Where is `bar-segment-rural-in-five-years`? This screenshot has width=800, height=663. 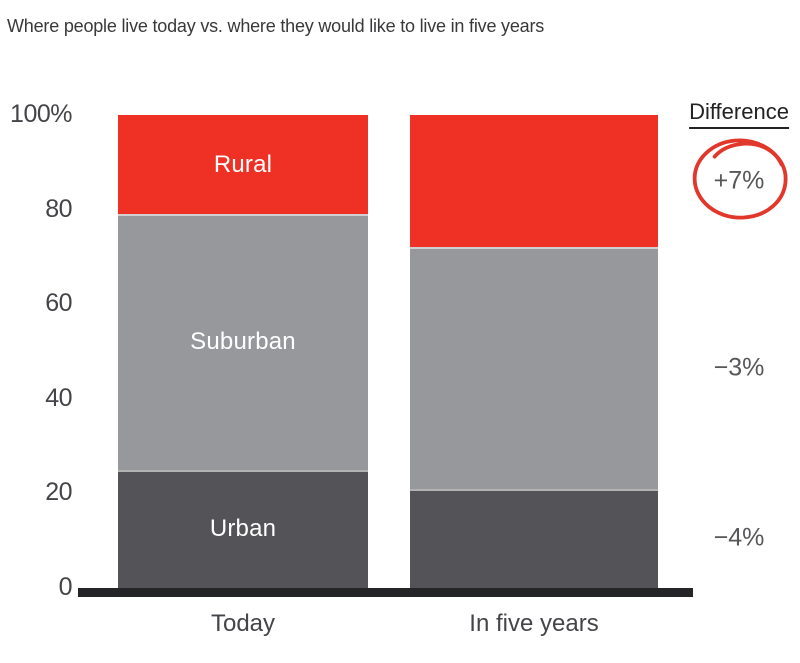
bar-segment-rural-in-five-years is located at coordinates (534, 181).